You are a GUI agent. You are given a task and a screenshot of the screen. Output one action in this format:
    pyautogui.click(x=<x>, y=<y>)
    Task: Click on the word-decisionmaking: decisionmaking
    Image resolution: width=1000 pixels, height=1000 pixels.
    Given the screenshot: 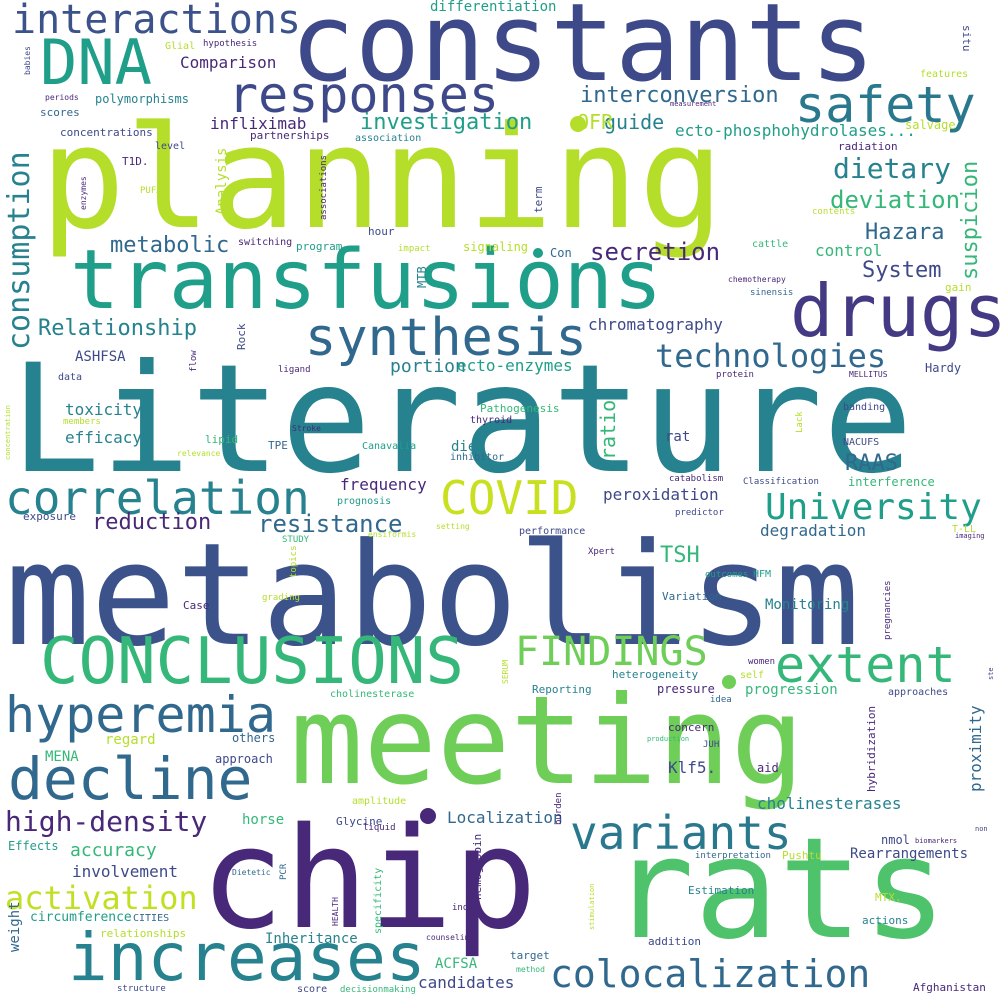 What is the action you would take?
    pyautogui.click(x=378, y=990)
    